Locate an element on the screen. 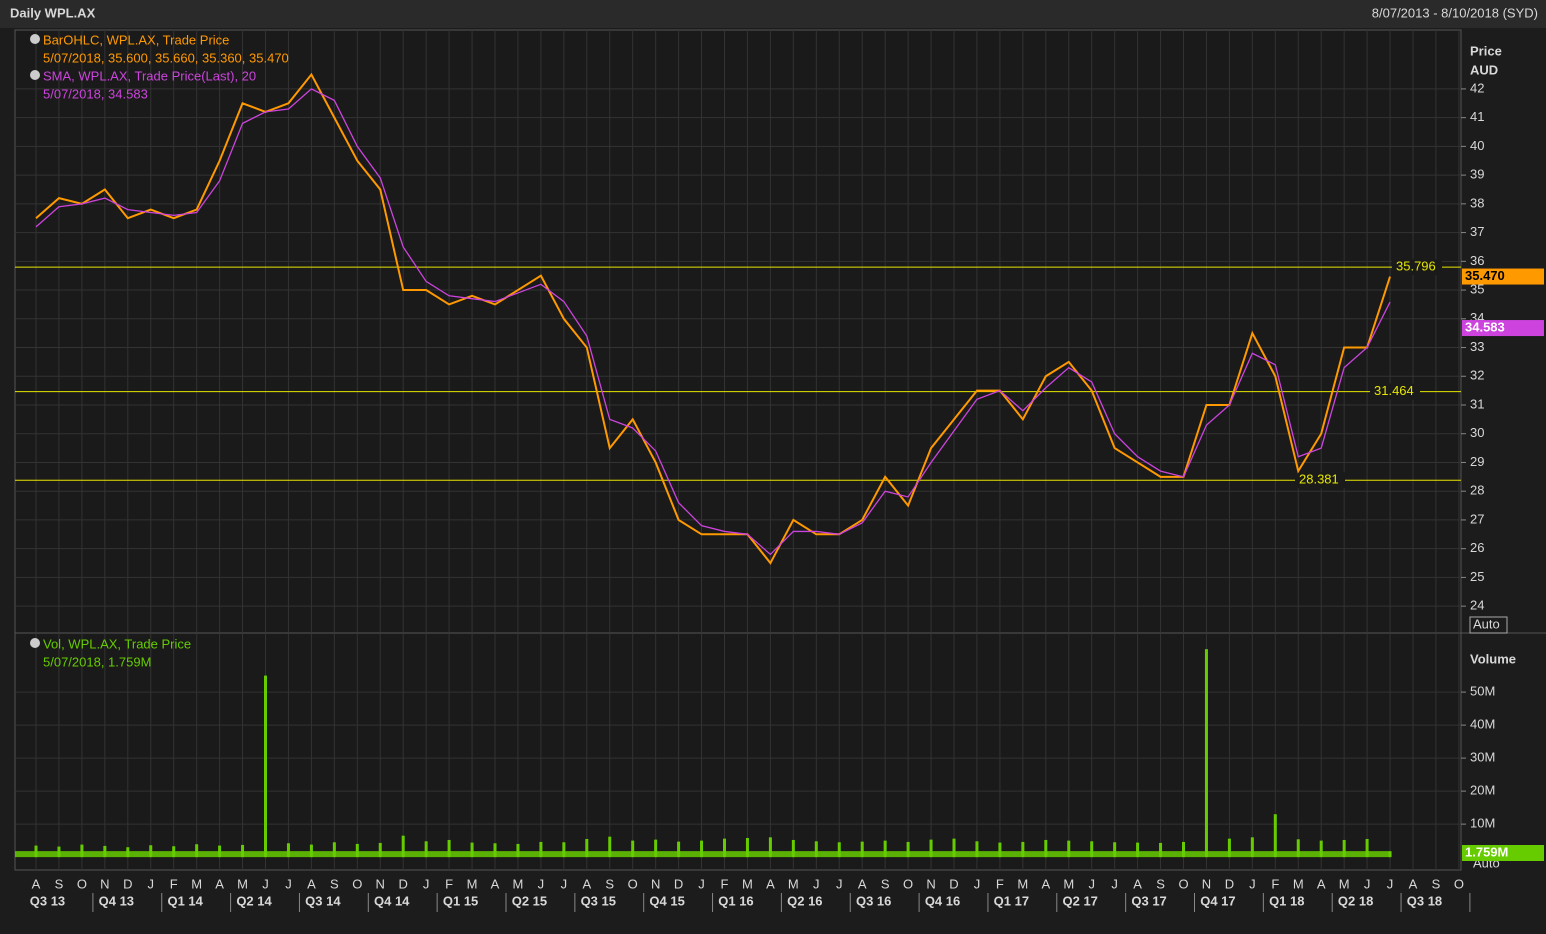 The image size is (1546, 934). y-tick-label: 50M is located at coordinates (1482, 691).